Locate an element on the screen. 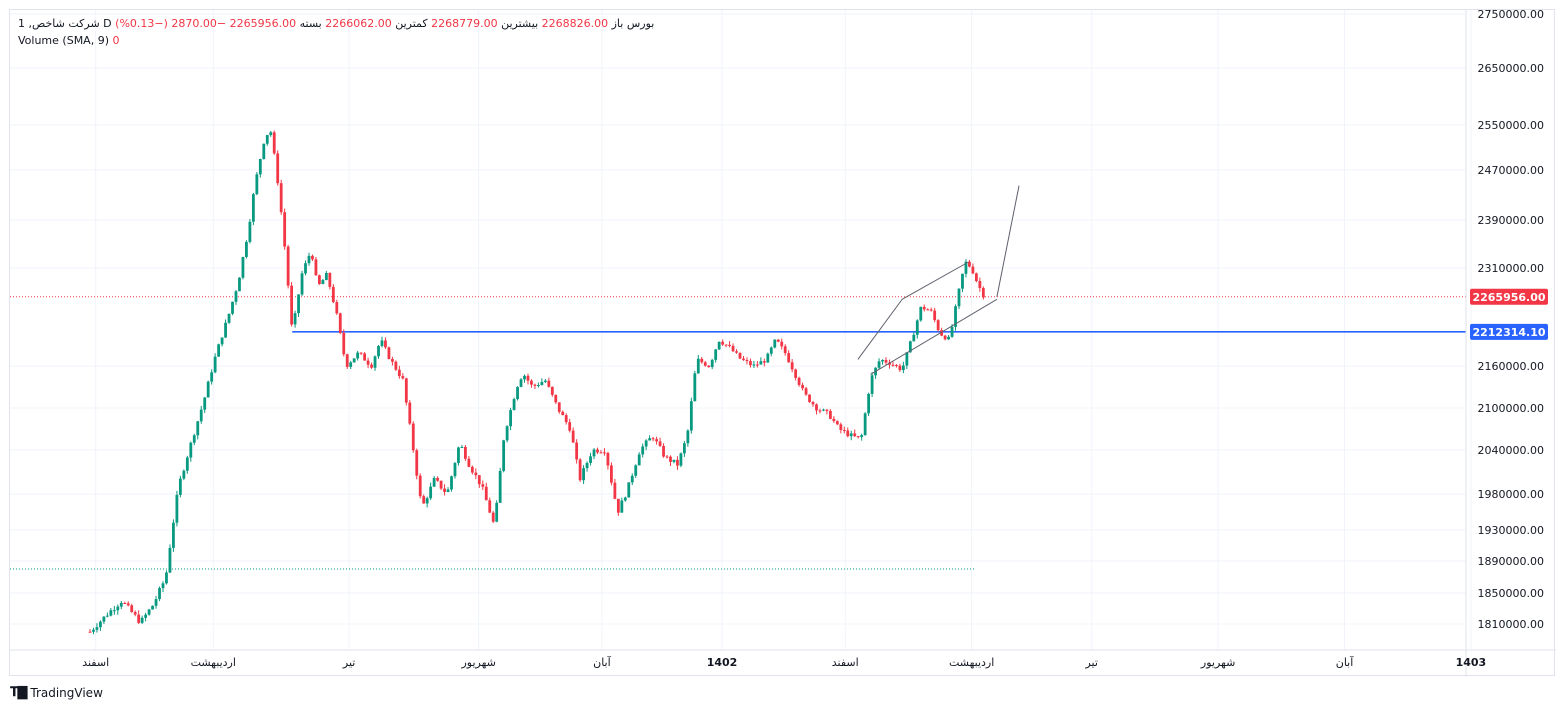 This screenshot has width=1564, height=711. close-label: بسته is located at coordinates (310, 23).